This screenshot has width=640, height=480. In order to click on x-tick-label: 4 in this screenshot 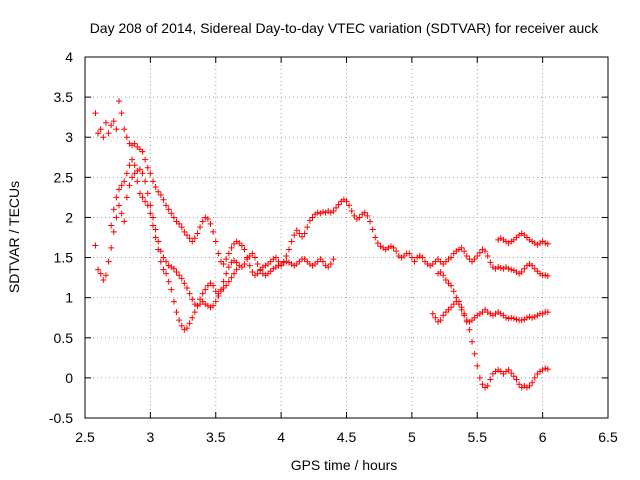, I will do `click(281, 437)`.